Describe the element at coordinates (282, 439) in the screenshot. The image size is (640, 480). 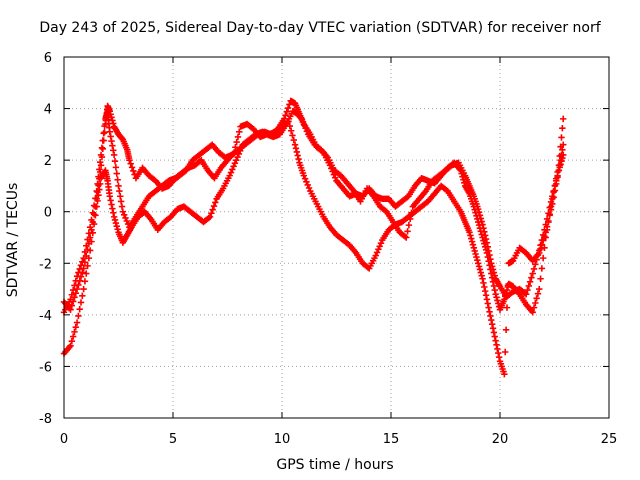
I see `x-tick-label: 10` at that location.